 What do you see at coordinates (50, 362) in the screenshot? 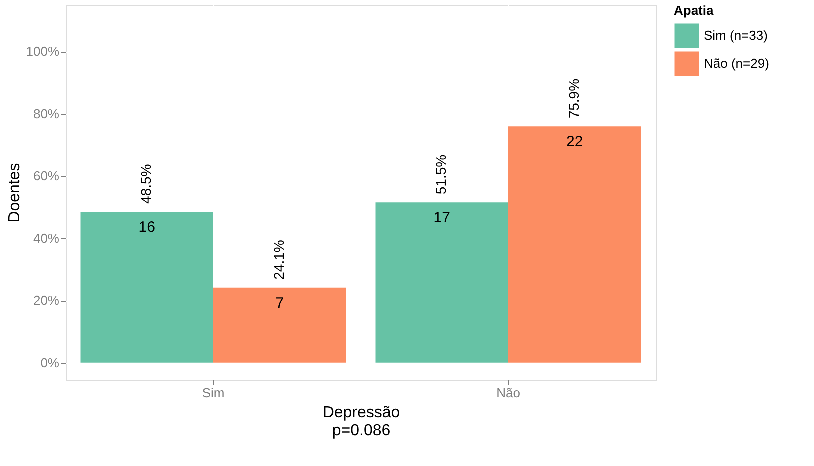
I see `y-tick-label: 0%` at bounding box center [50, 362].